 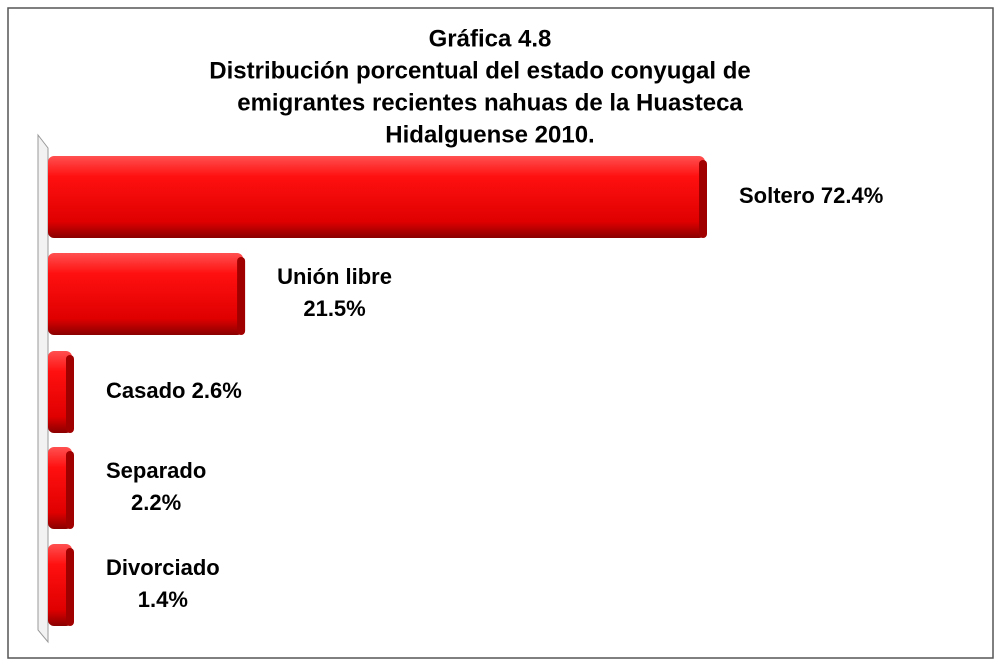 What do you see at coordinates (163, 599) in the screenshot?
I see `value-label: 1.4%` at bounding box center [163, 599].